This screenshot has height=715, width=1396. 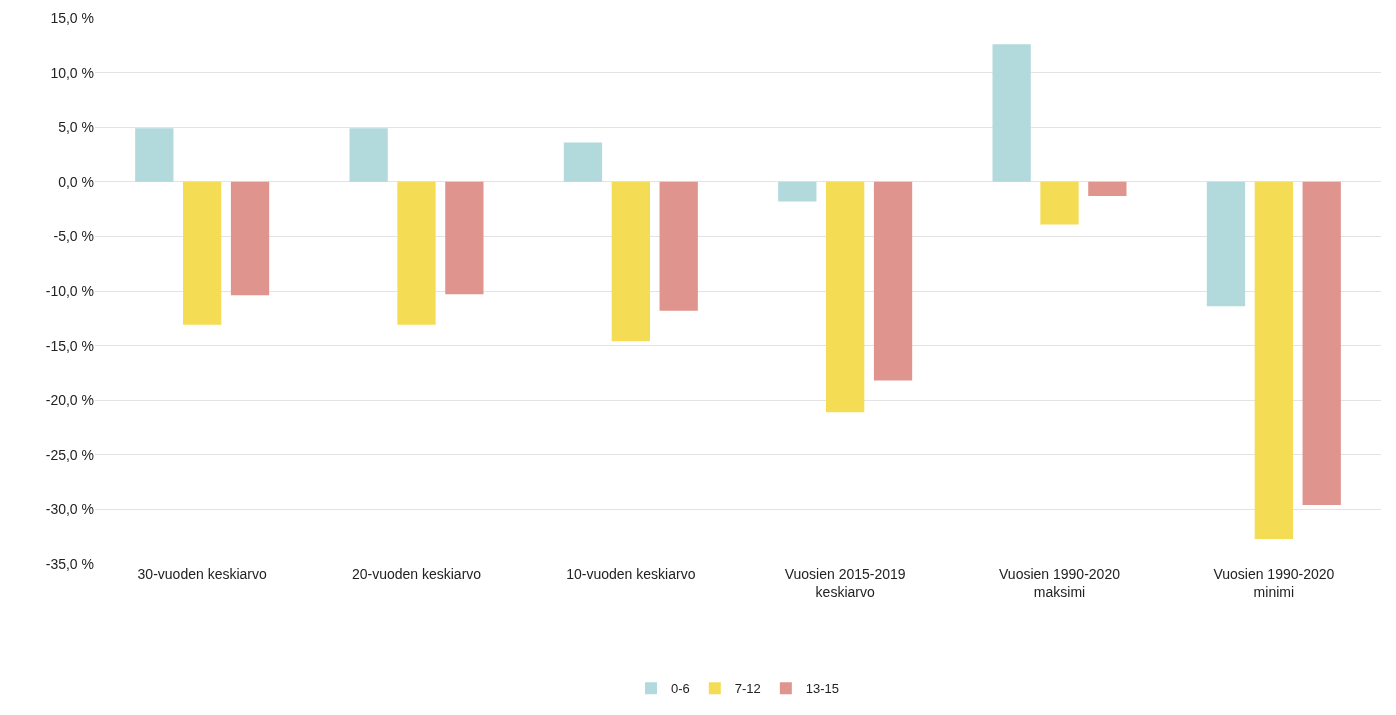 What do you see at coordinates (845, 583) in the screenshot?
I see `x-tick-label: Vuosien 2015-2019 keskiarvo` at bounding box center [845, 583].